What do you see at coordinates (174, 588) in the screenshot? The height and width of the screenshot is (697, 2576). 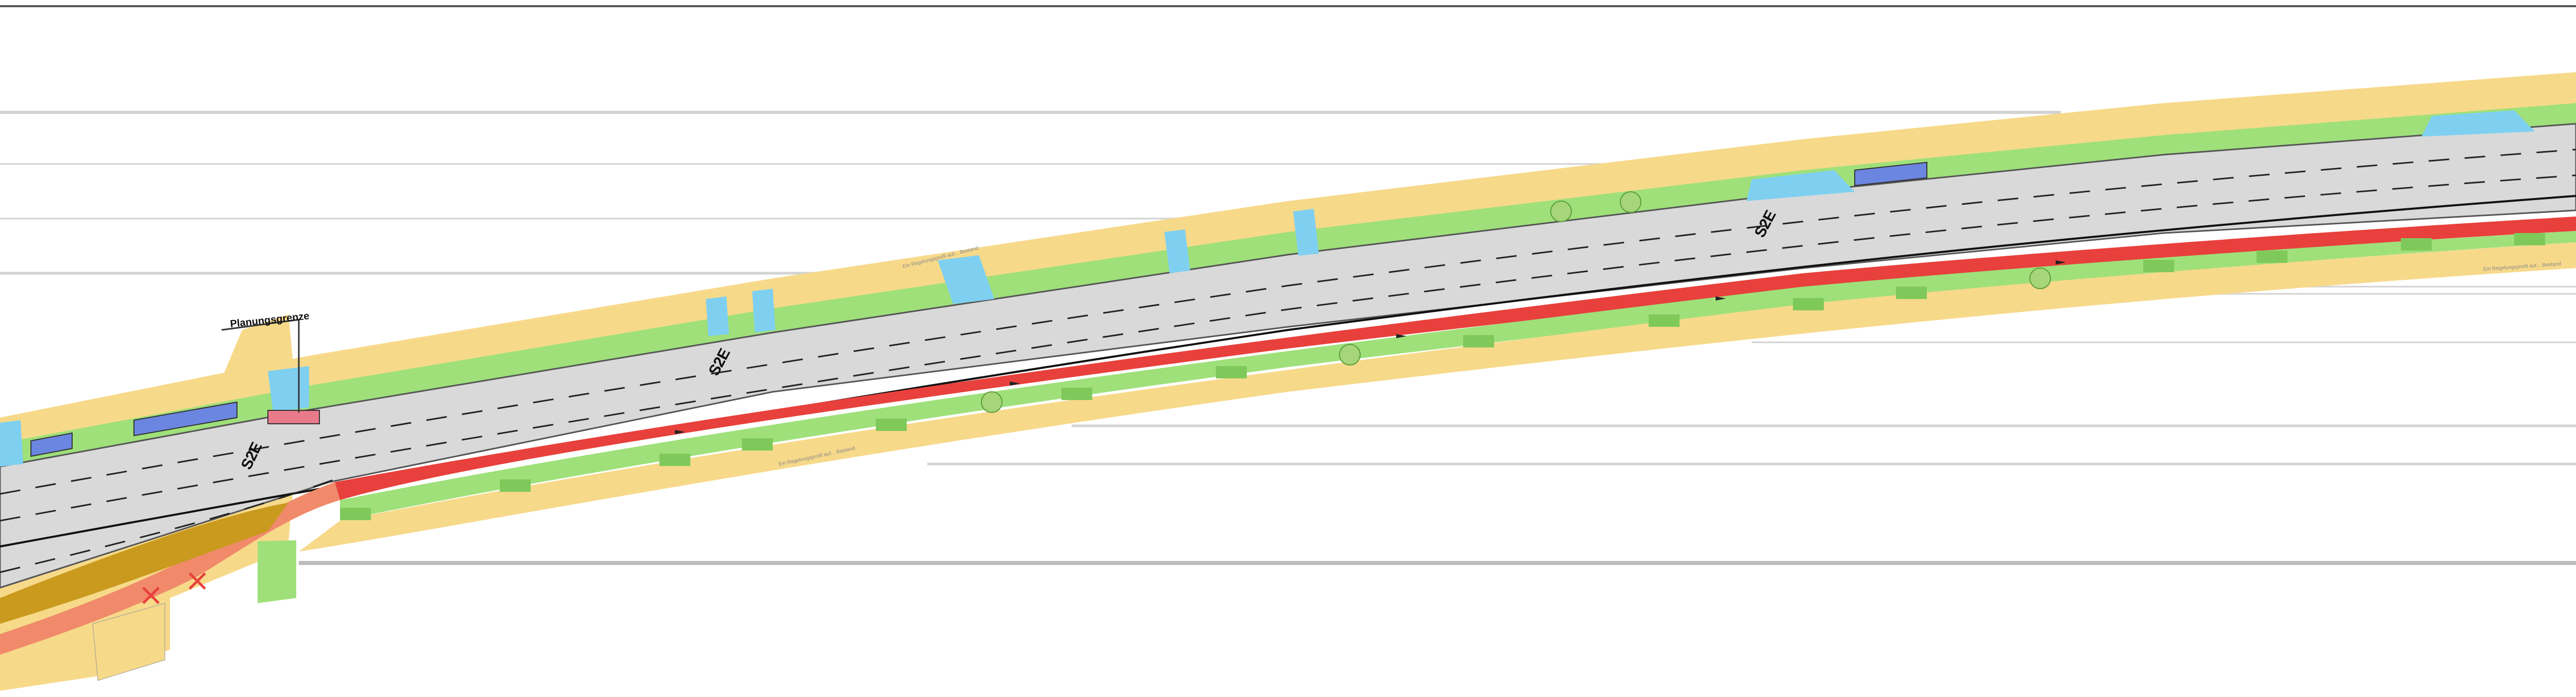 I see `removal-markers` at bounding box center [174, 588].